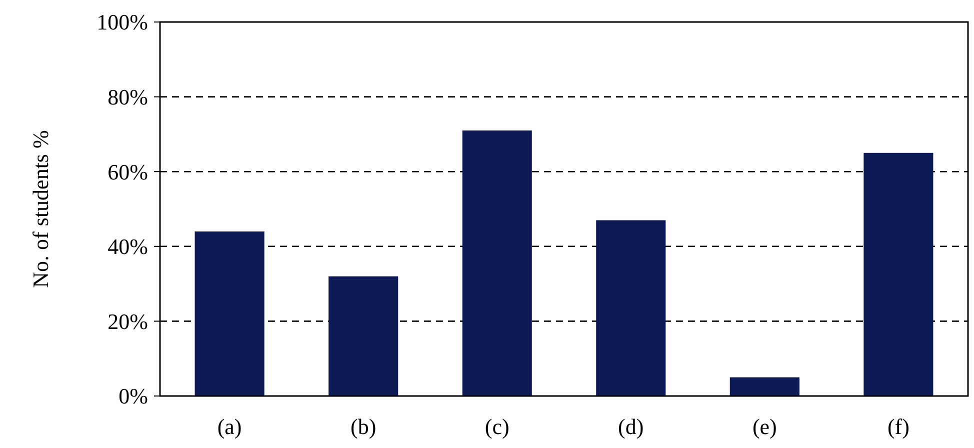 Image resolution: width=974 pixels, height=448 pixels. What do you see at coordinates (631, 426) in the screenshot?
I see `x-tick-label: (d)` at bounding box center [631, 426].